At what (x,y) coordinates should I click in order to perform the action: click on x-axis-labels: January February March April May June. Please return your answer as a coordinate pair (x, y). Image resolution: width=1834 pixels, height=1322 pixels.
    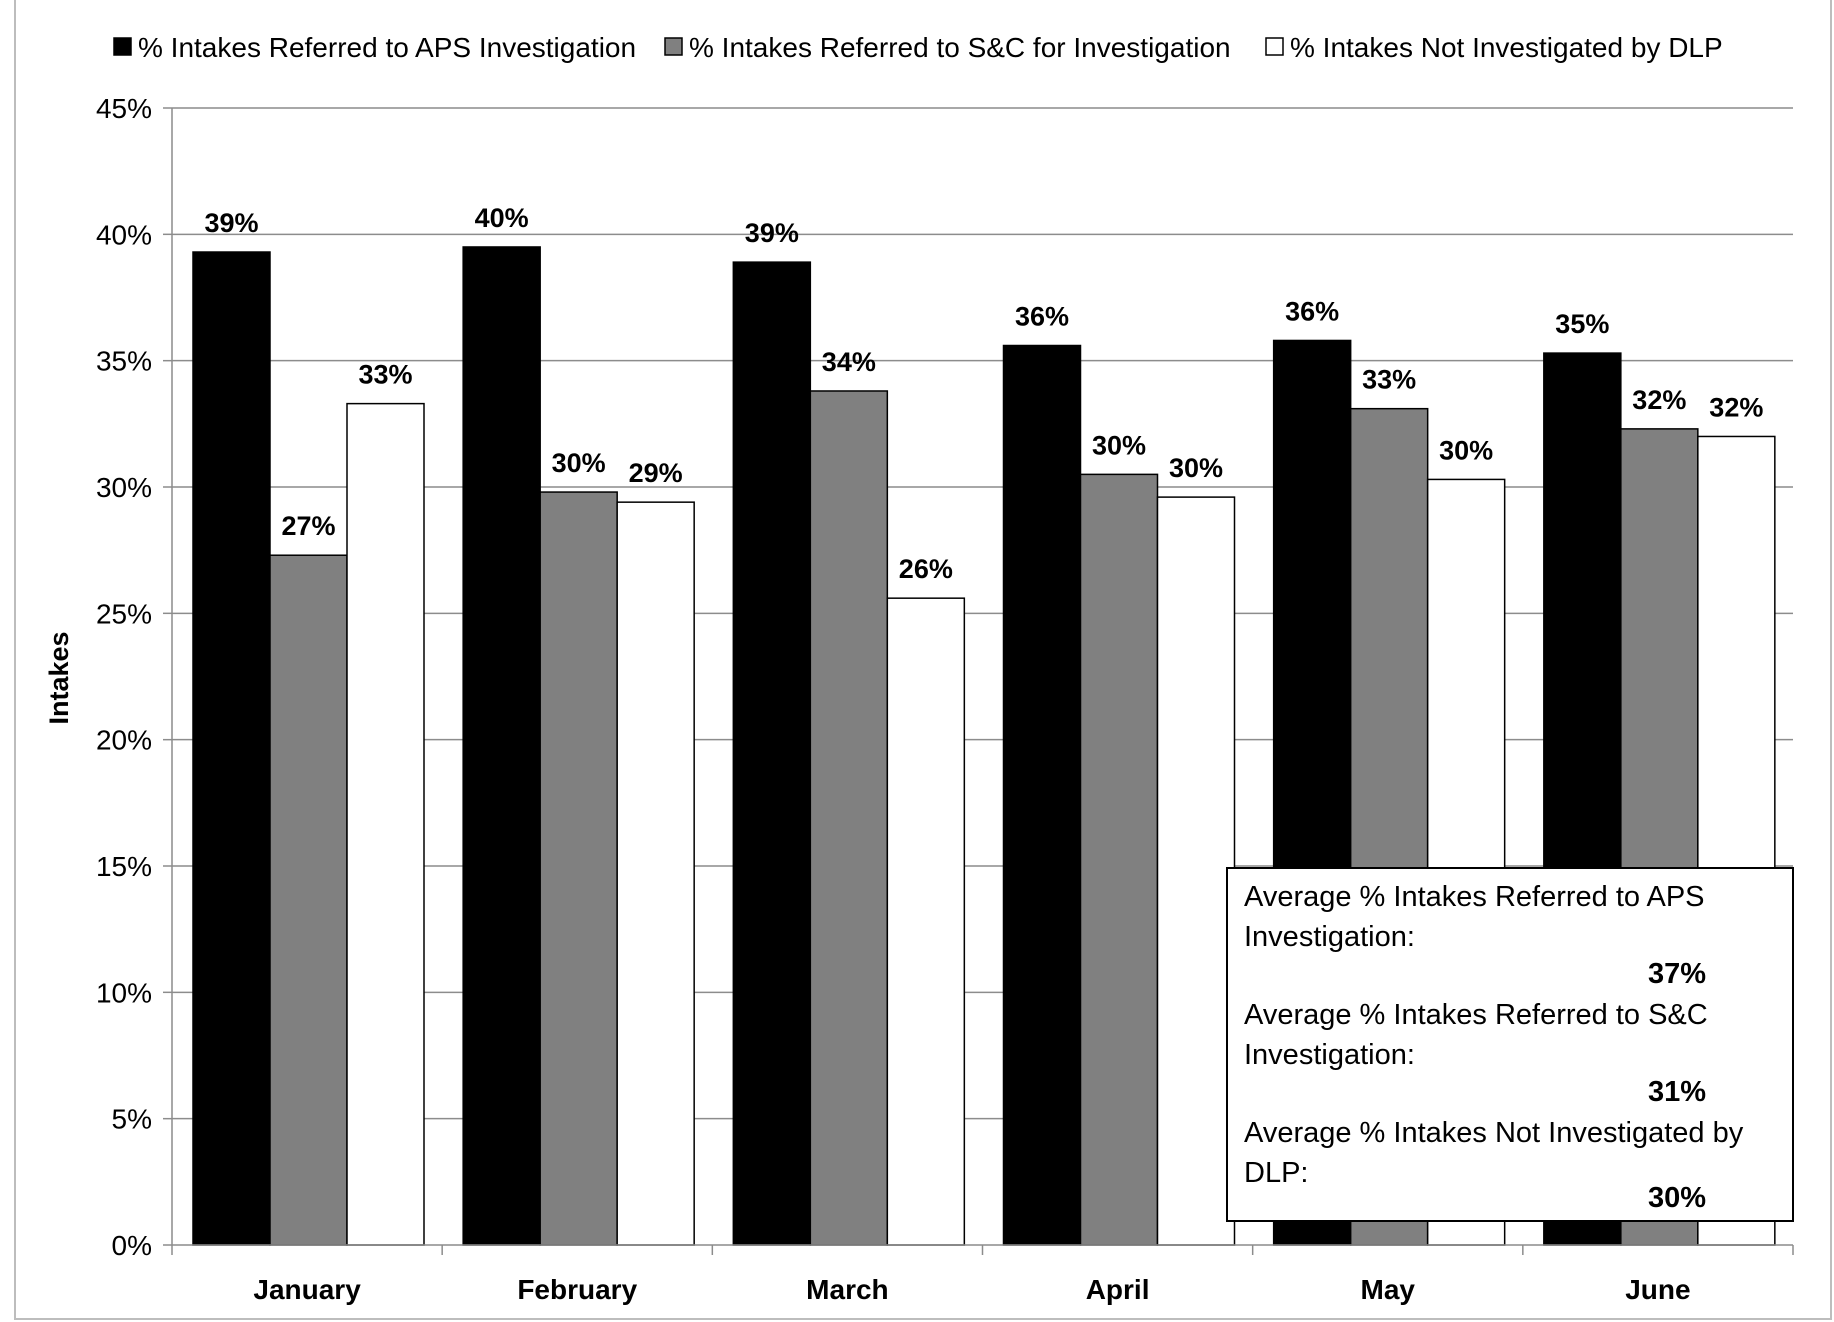
    Looking at the image, I should click on (971, 1289).